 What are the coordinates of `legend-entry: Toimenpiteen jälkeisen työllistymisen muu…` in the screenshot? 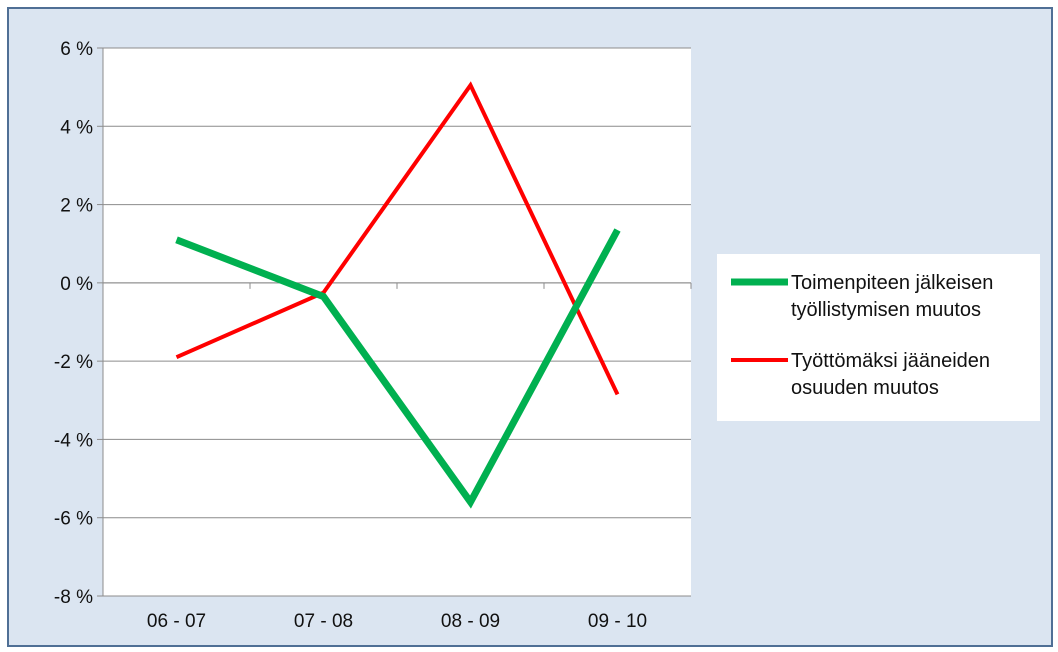 It's located at (892, 296).